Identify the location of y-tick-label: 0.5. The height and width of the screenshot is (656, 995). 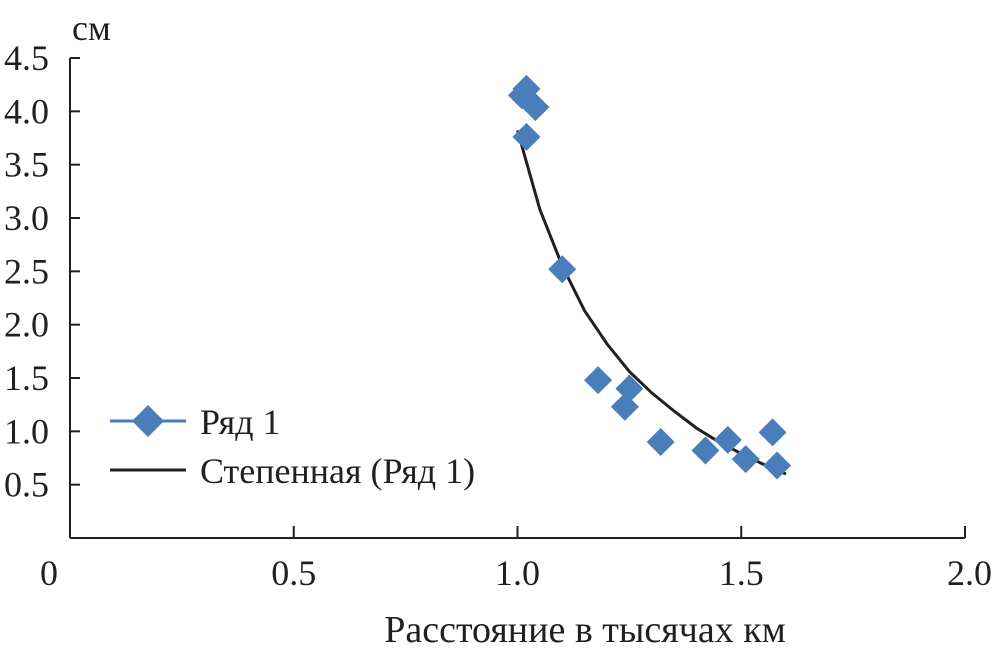
(26, 485).